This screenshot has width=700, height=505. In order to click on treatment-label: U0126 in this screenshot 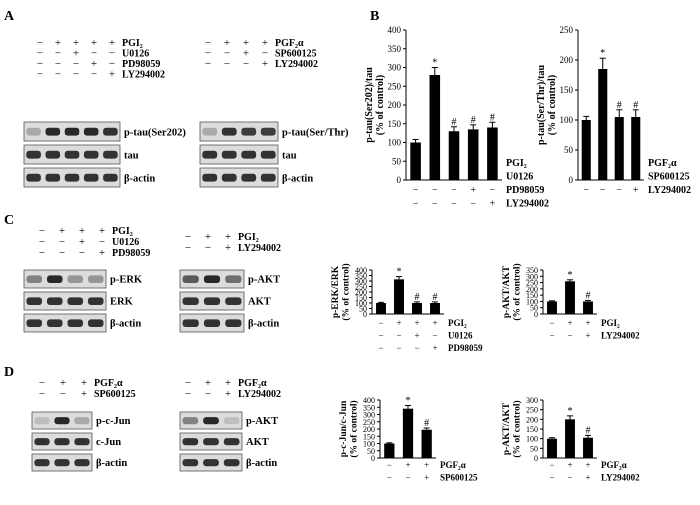, I will do `click(519, 177)`.